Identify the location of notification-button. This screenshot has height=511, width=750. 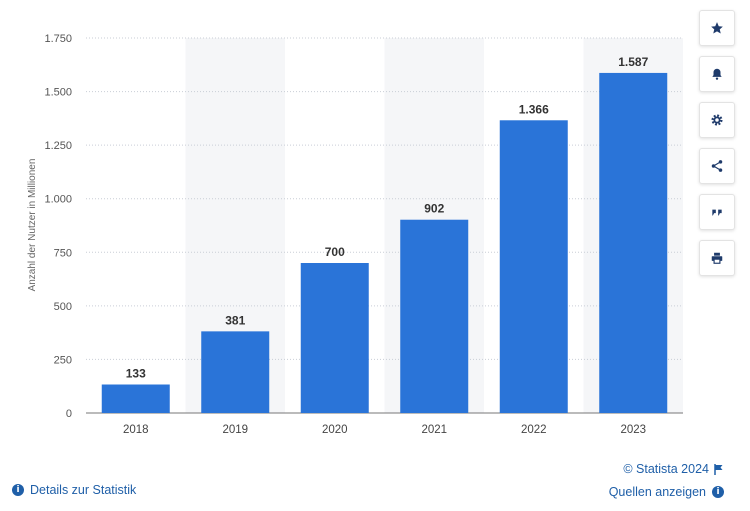
(717, 74).